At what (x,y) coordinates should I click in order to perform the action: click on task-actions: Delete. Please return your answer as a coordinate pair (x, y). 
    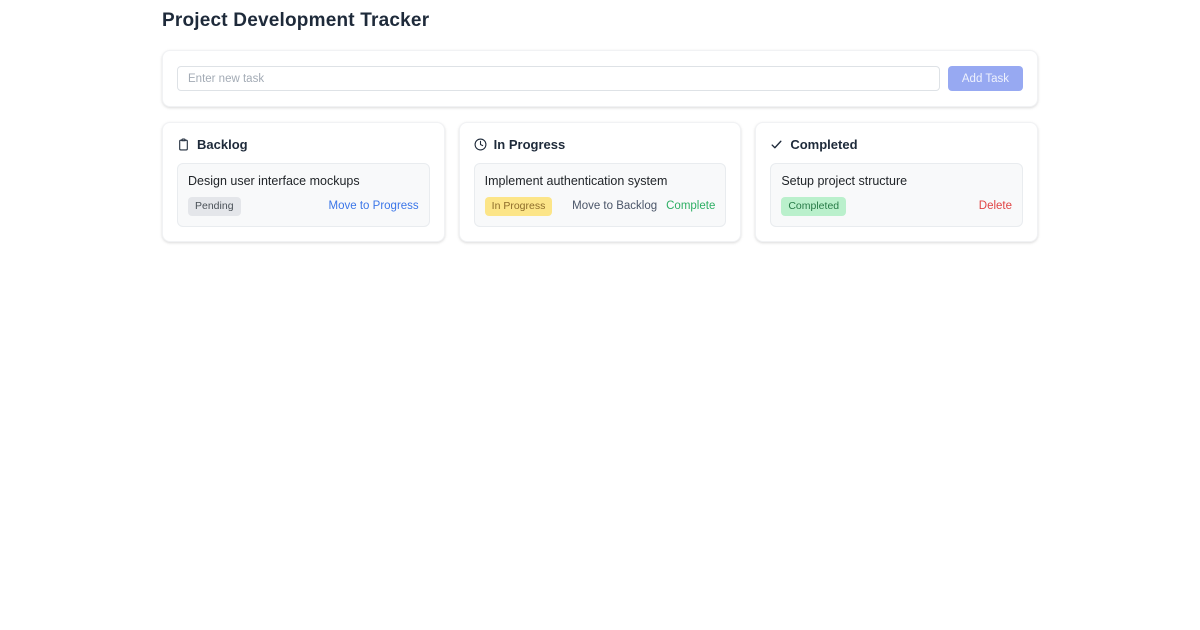
    Looking at the image, I should click on (995, 206).